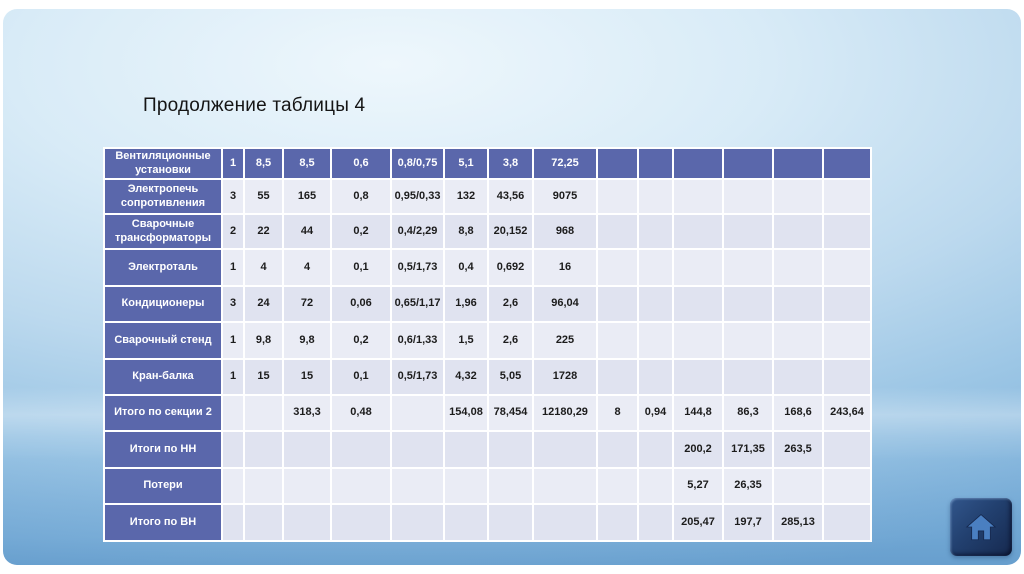 This screenshot has height=574, width=1024. What do you see at coordinates (307, 304) in the screenshot?
I see `table-cell: 72` at bounding box center [307, 304].